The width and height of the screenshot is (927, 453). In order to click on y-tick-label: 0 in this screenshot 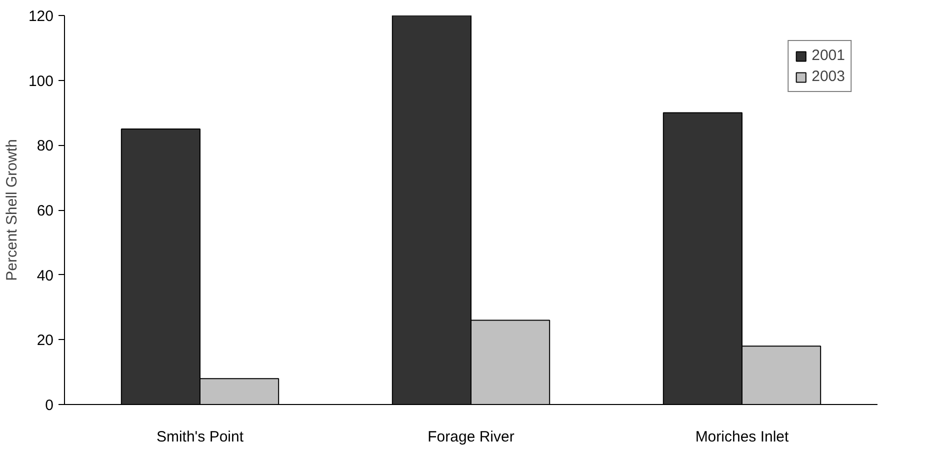, I will do `click(49, 405)`.